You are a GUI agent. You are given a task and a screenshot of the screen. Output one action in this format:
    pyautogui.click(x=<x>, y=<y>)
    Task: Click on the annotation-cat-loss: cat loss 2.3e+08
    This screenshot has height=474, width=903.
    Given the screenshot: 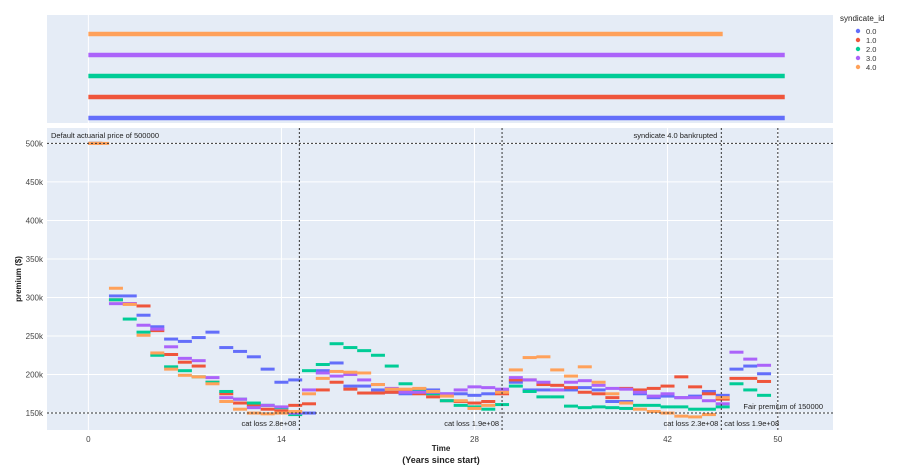 What is the action you would take?
    pyautogui.click(x=690, y=423)
    